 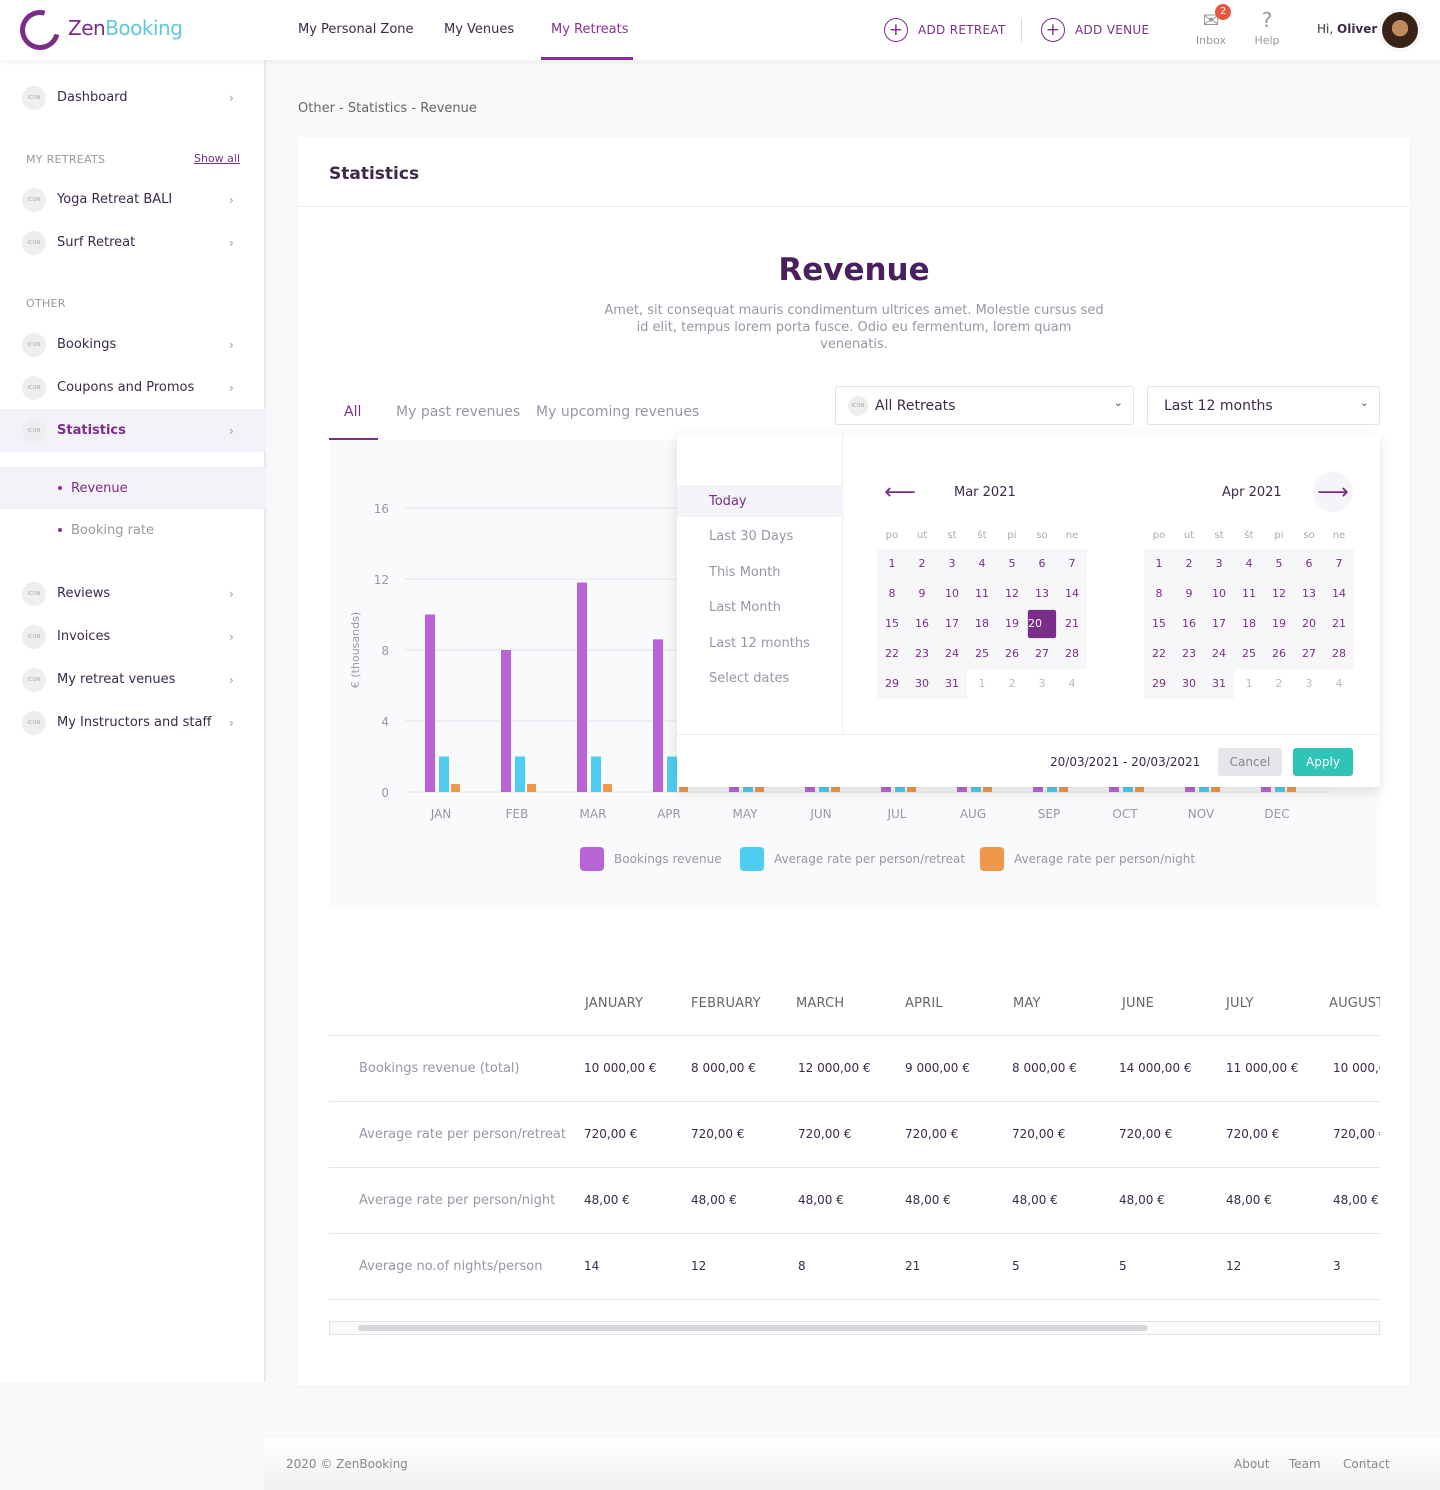 I want to click on sidebar-item-coupons: ICON Coupons and Promos ›, so click(x=133, y=387).